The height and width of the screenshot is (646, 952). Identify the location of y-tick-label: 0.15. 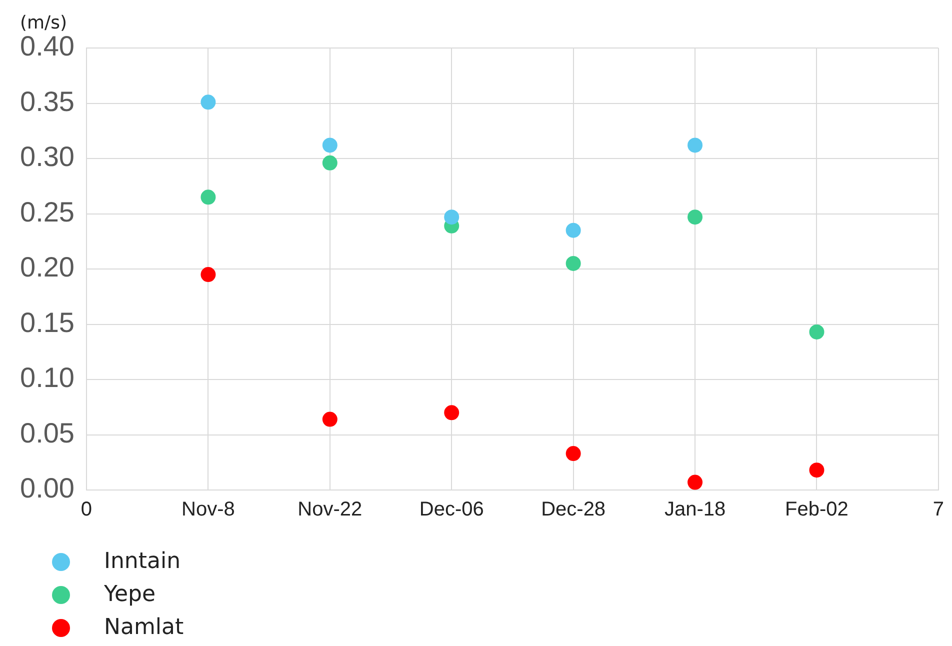
(47, 322).